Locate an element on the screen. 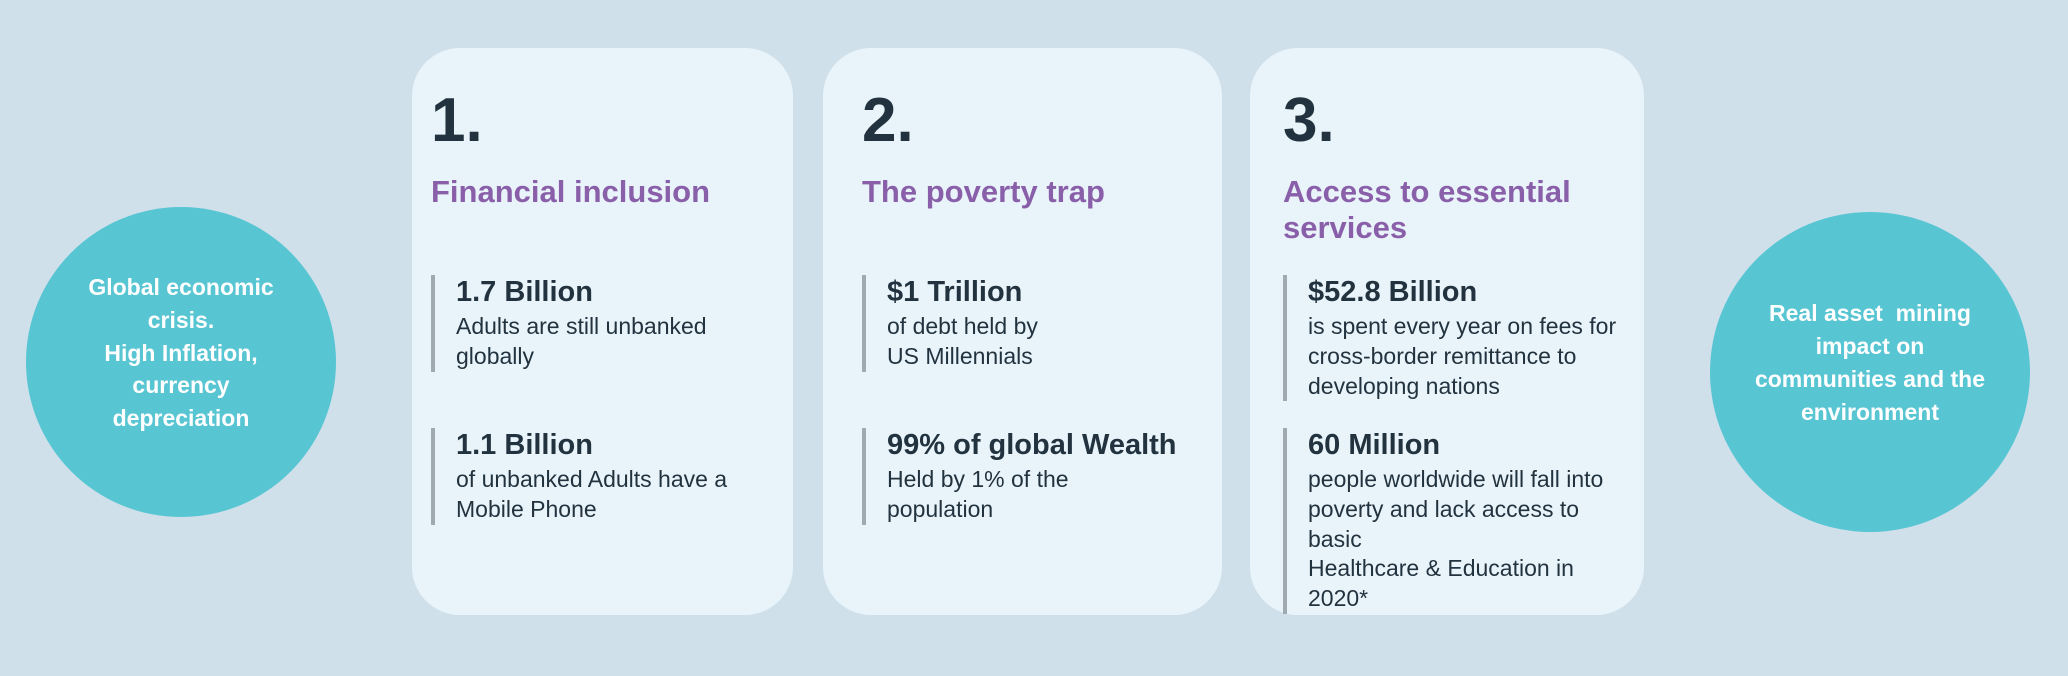 The image size is (2068, 676). stat-description: of debt held by US Millennials is located at coordinates (962, 340).